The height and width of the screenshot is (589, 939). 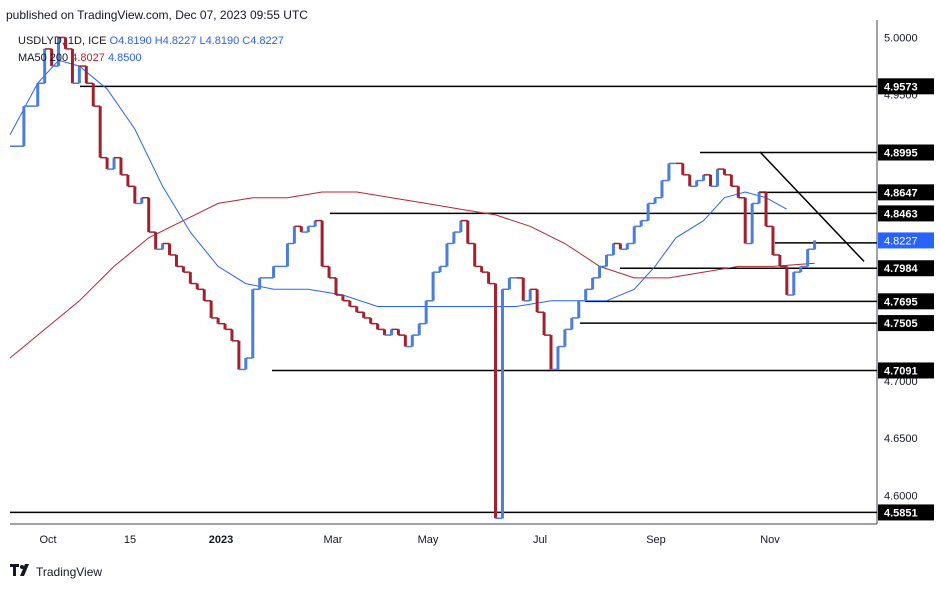 I want to click on last-price-badge-label: 4.8227, so click(x=901, y=241).